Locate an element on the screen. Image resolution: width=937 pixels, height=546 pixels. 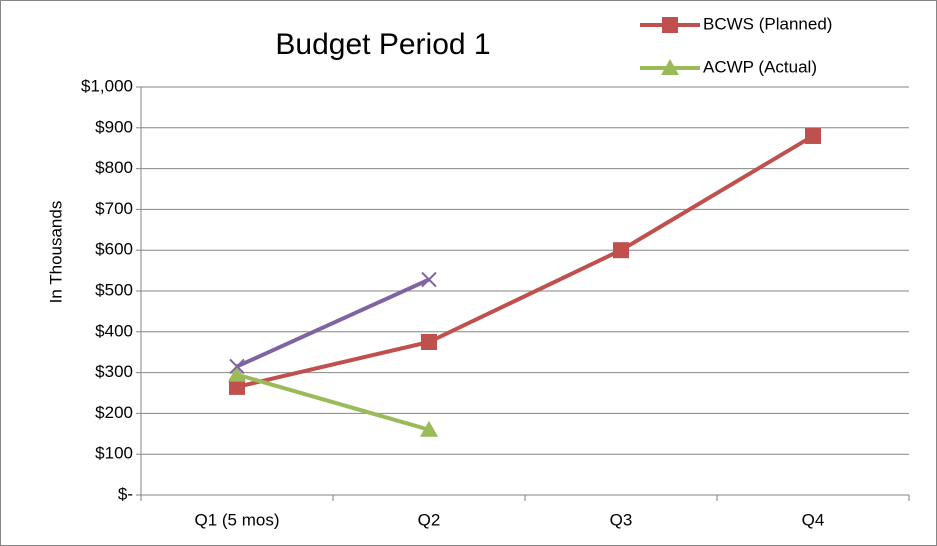
y-tick-label: $100 is located at coordinates (114, 453).